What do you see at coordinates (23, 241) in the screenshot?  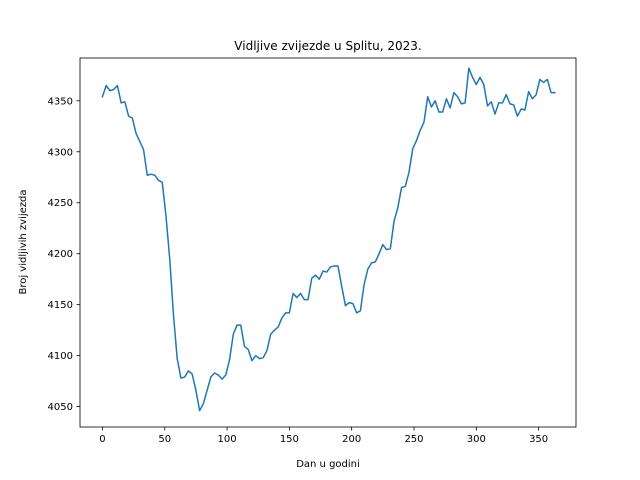 I see `y-axis-label: Broj vidljivih zvijezda` at bounding box center [23, 241].